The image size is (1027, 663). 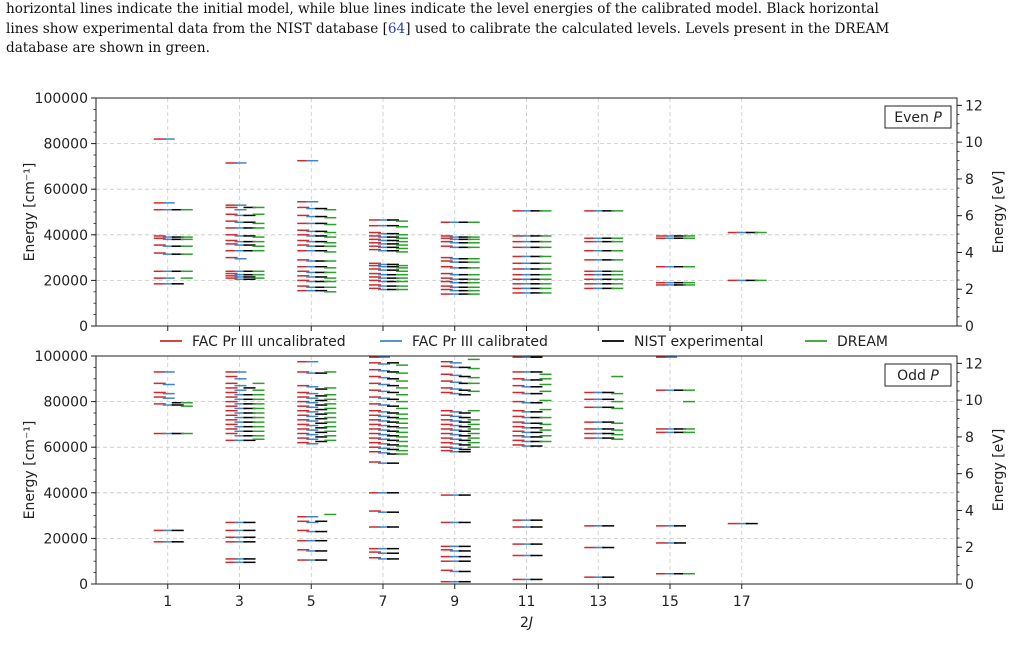 What do you see at coordinates (598, 602) in the screenshot?
I see `x-tick-label: 13` at bounding box center [598, 602].